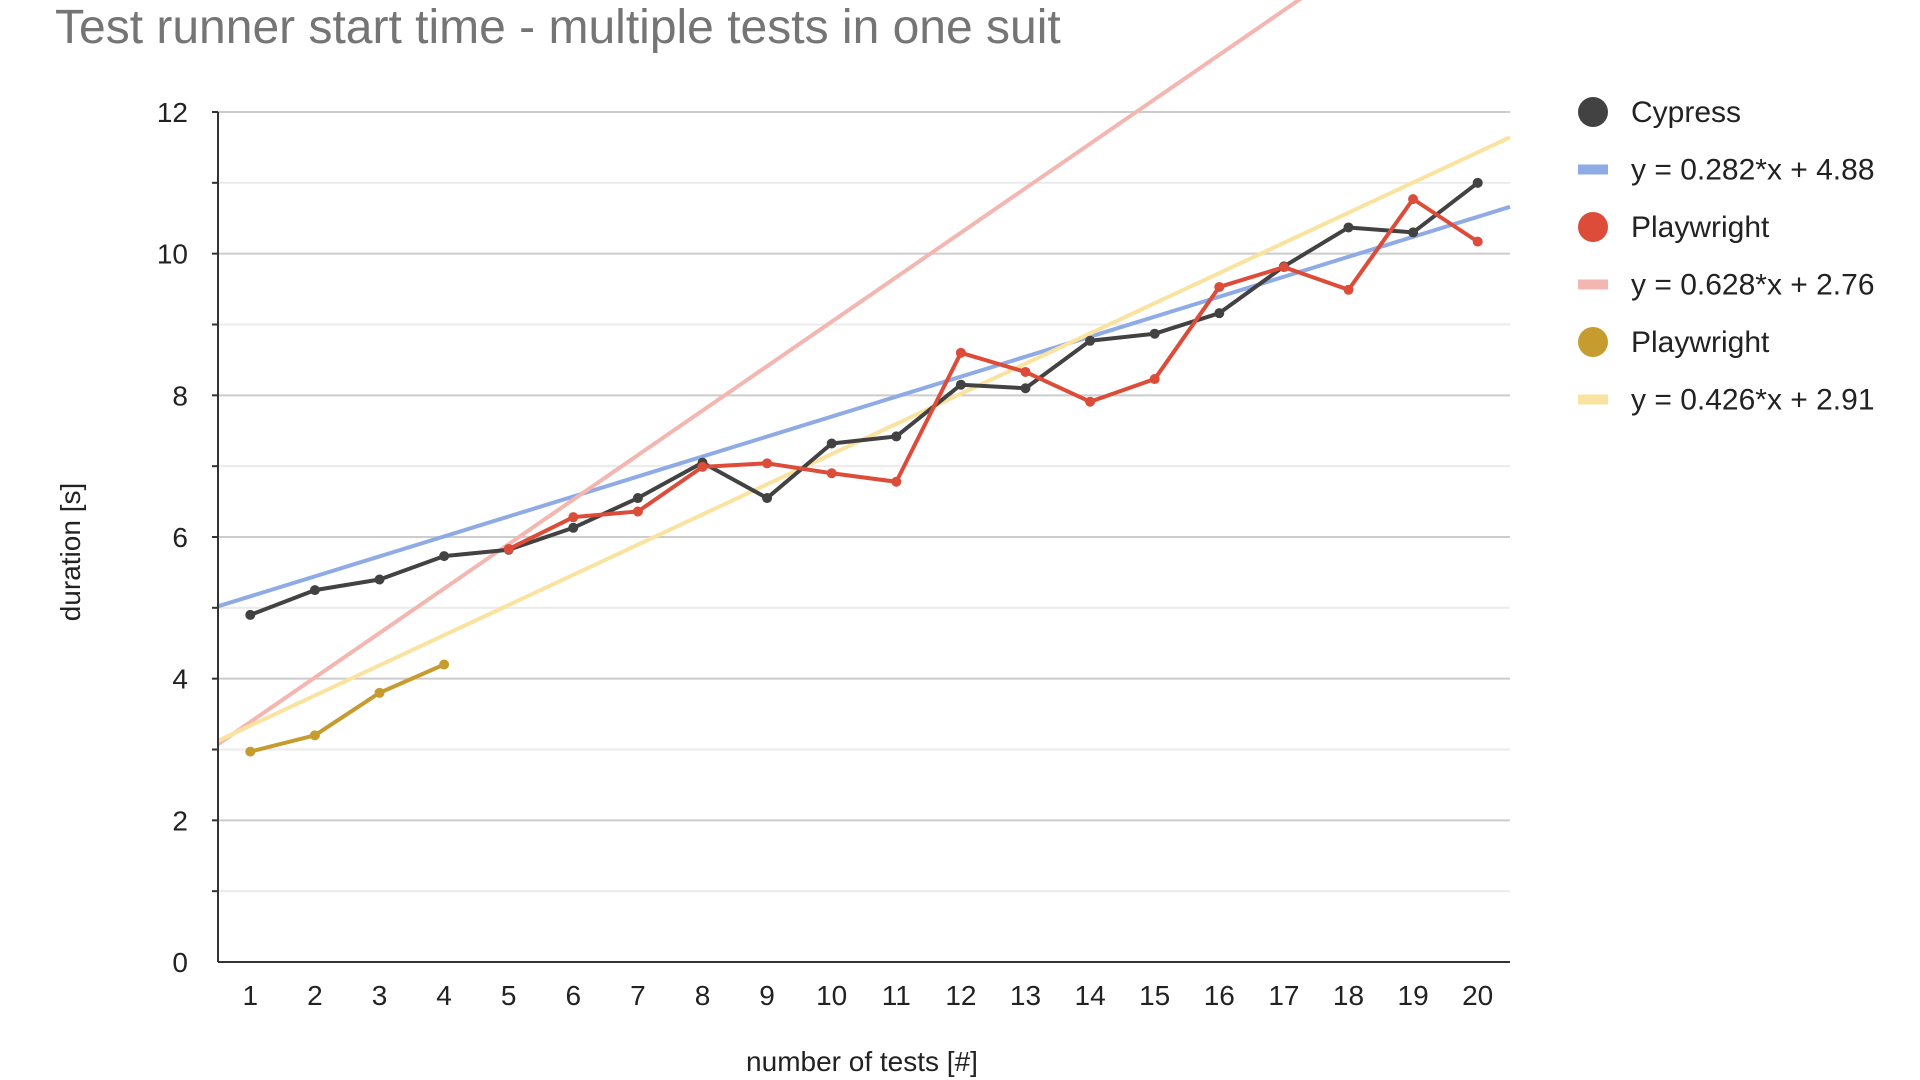  I want to click on legend-label: y = 0.426*x + 2.91, so click(1753, 400).